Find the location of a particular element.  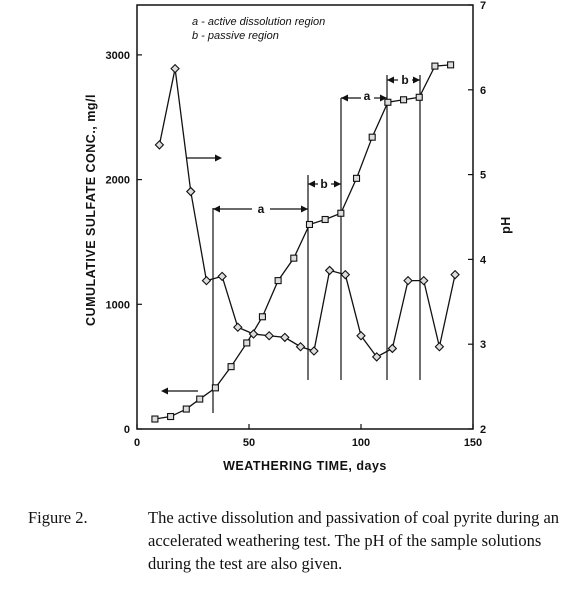

y-right-tick-label: 3 is located at coordinates (483, 345).